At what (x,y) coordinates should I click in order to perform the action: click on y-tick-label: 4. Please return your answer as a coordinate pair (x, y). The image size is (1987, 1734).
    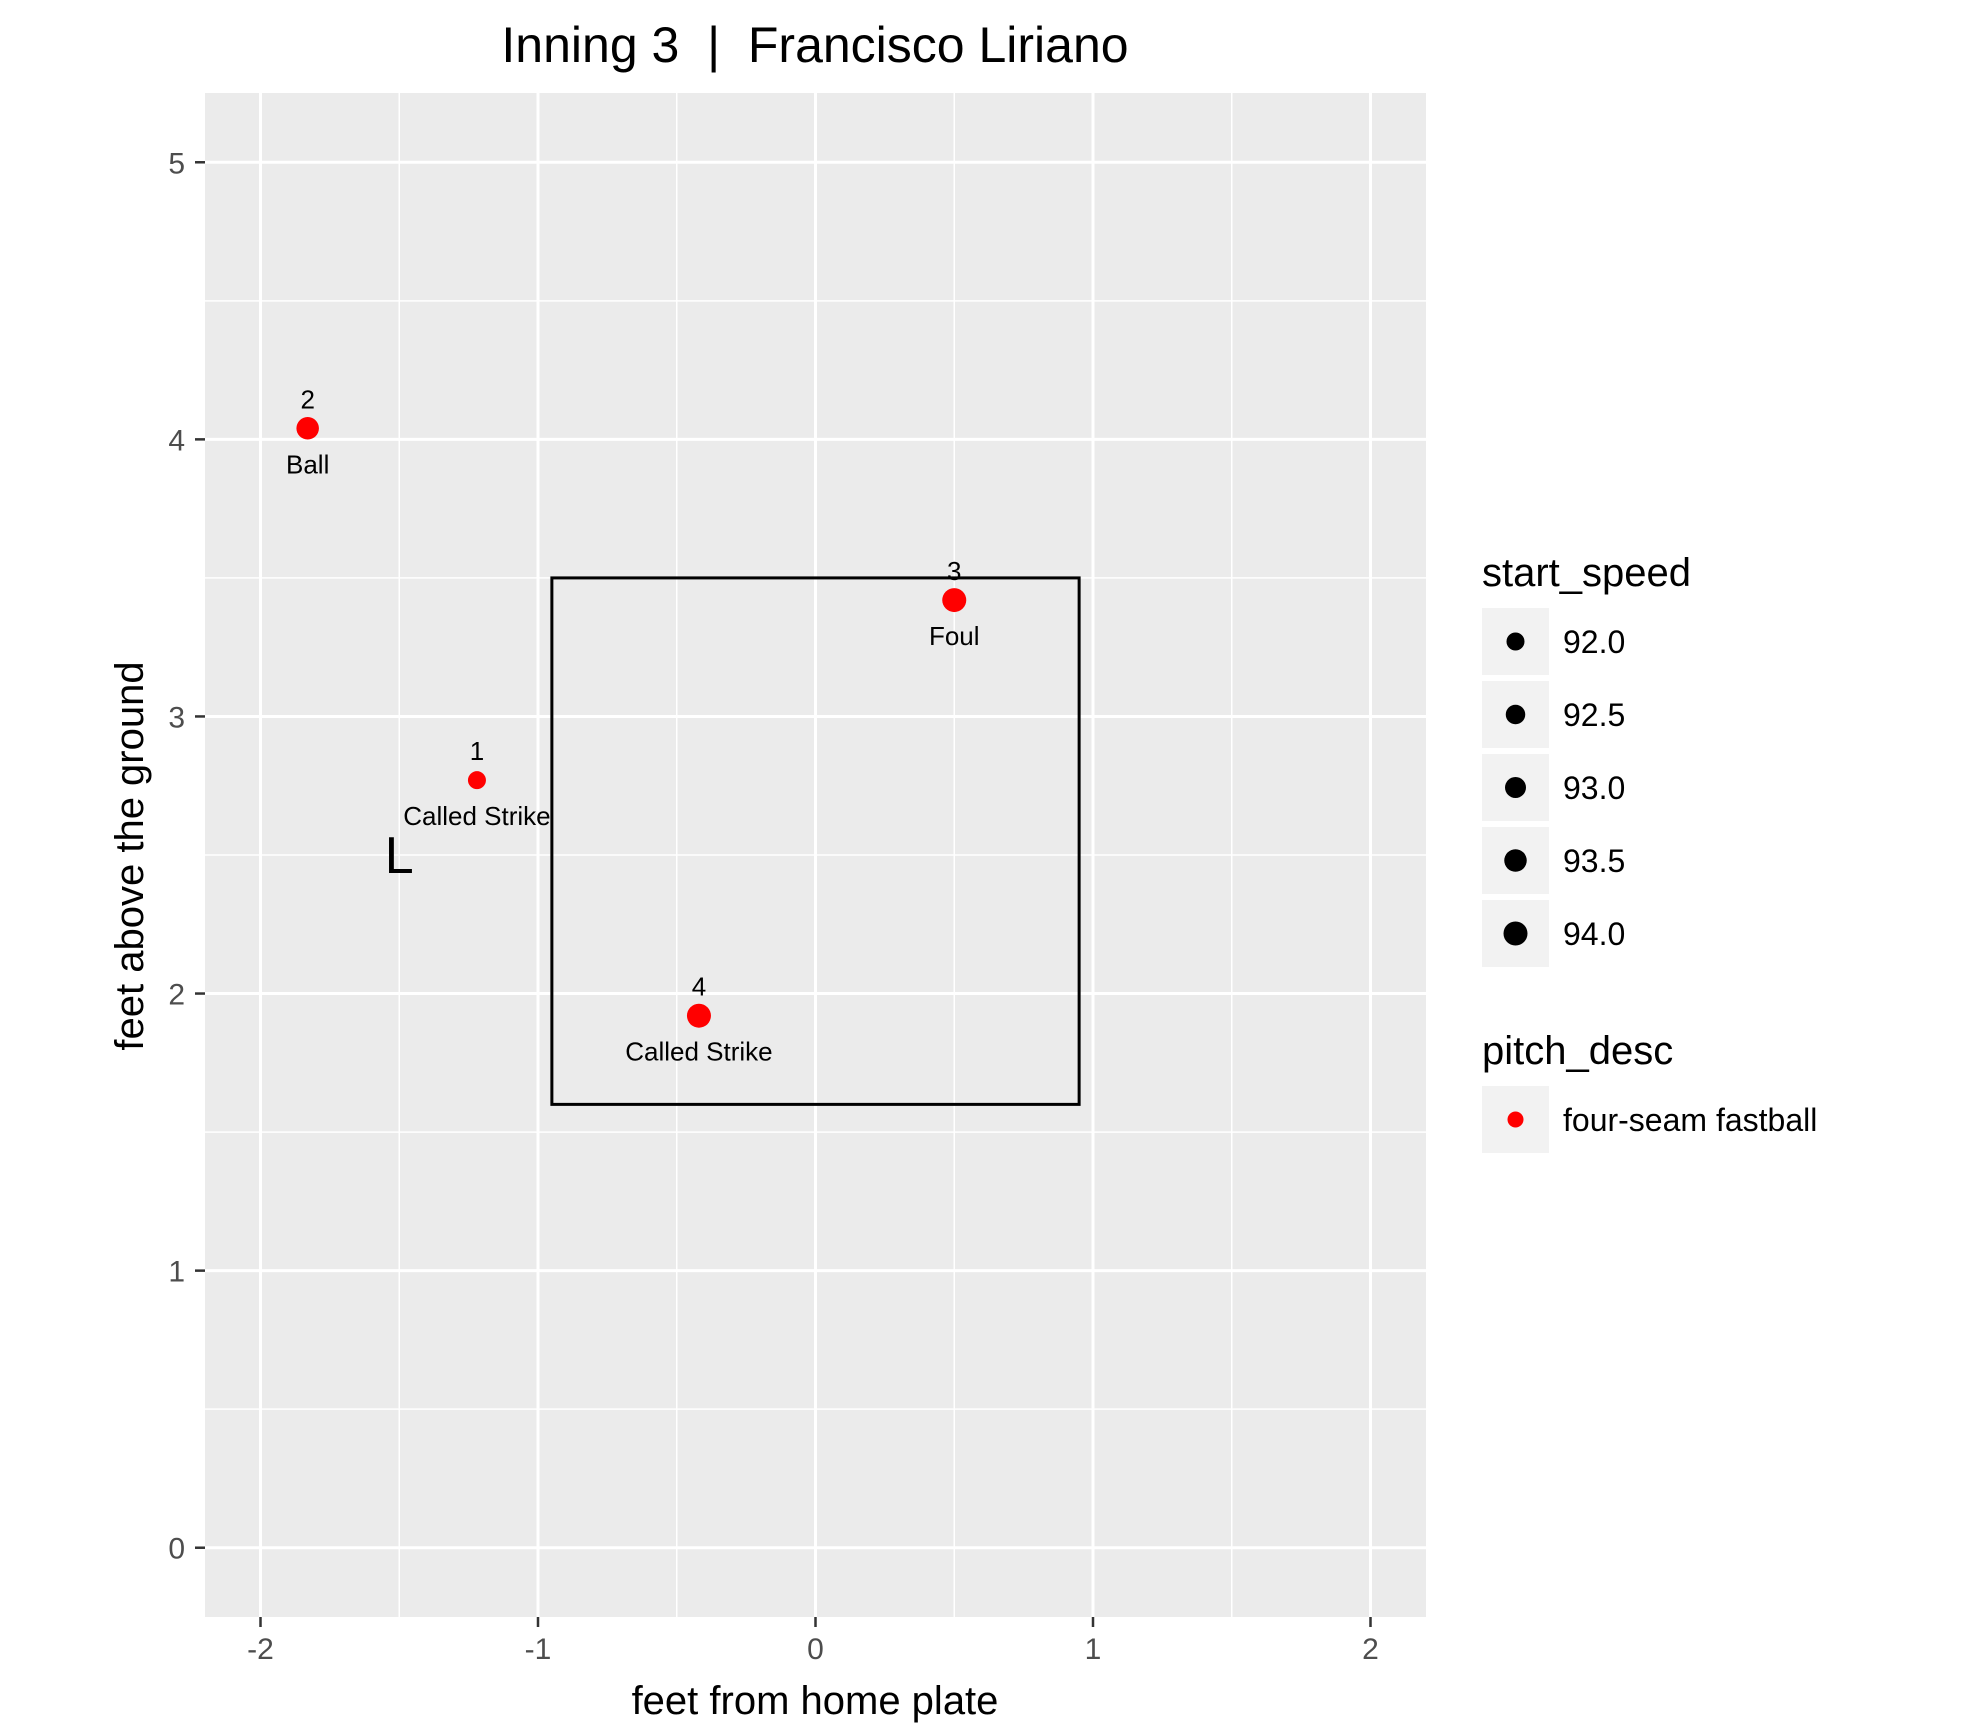
    Looking at the image, I should click on (176, 440).